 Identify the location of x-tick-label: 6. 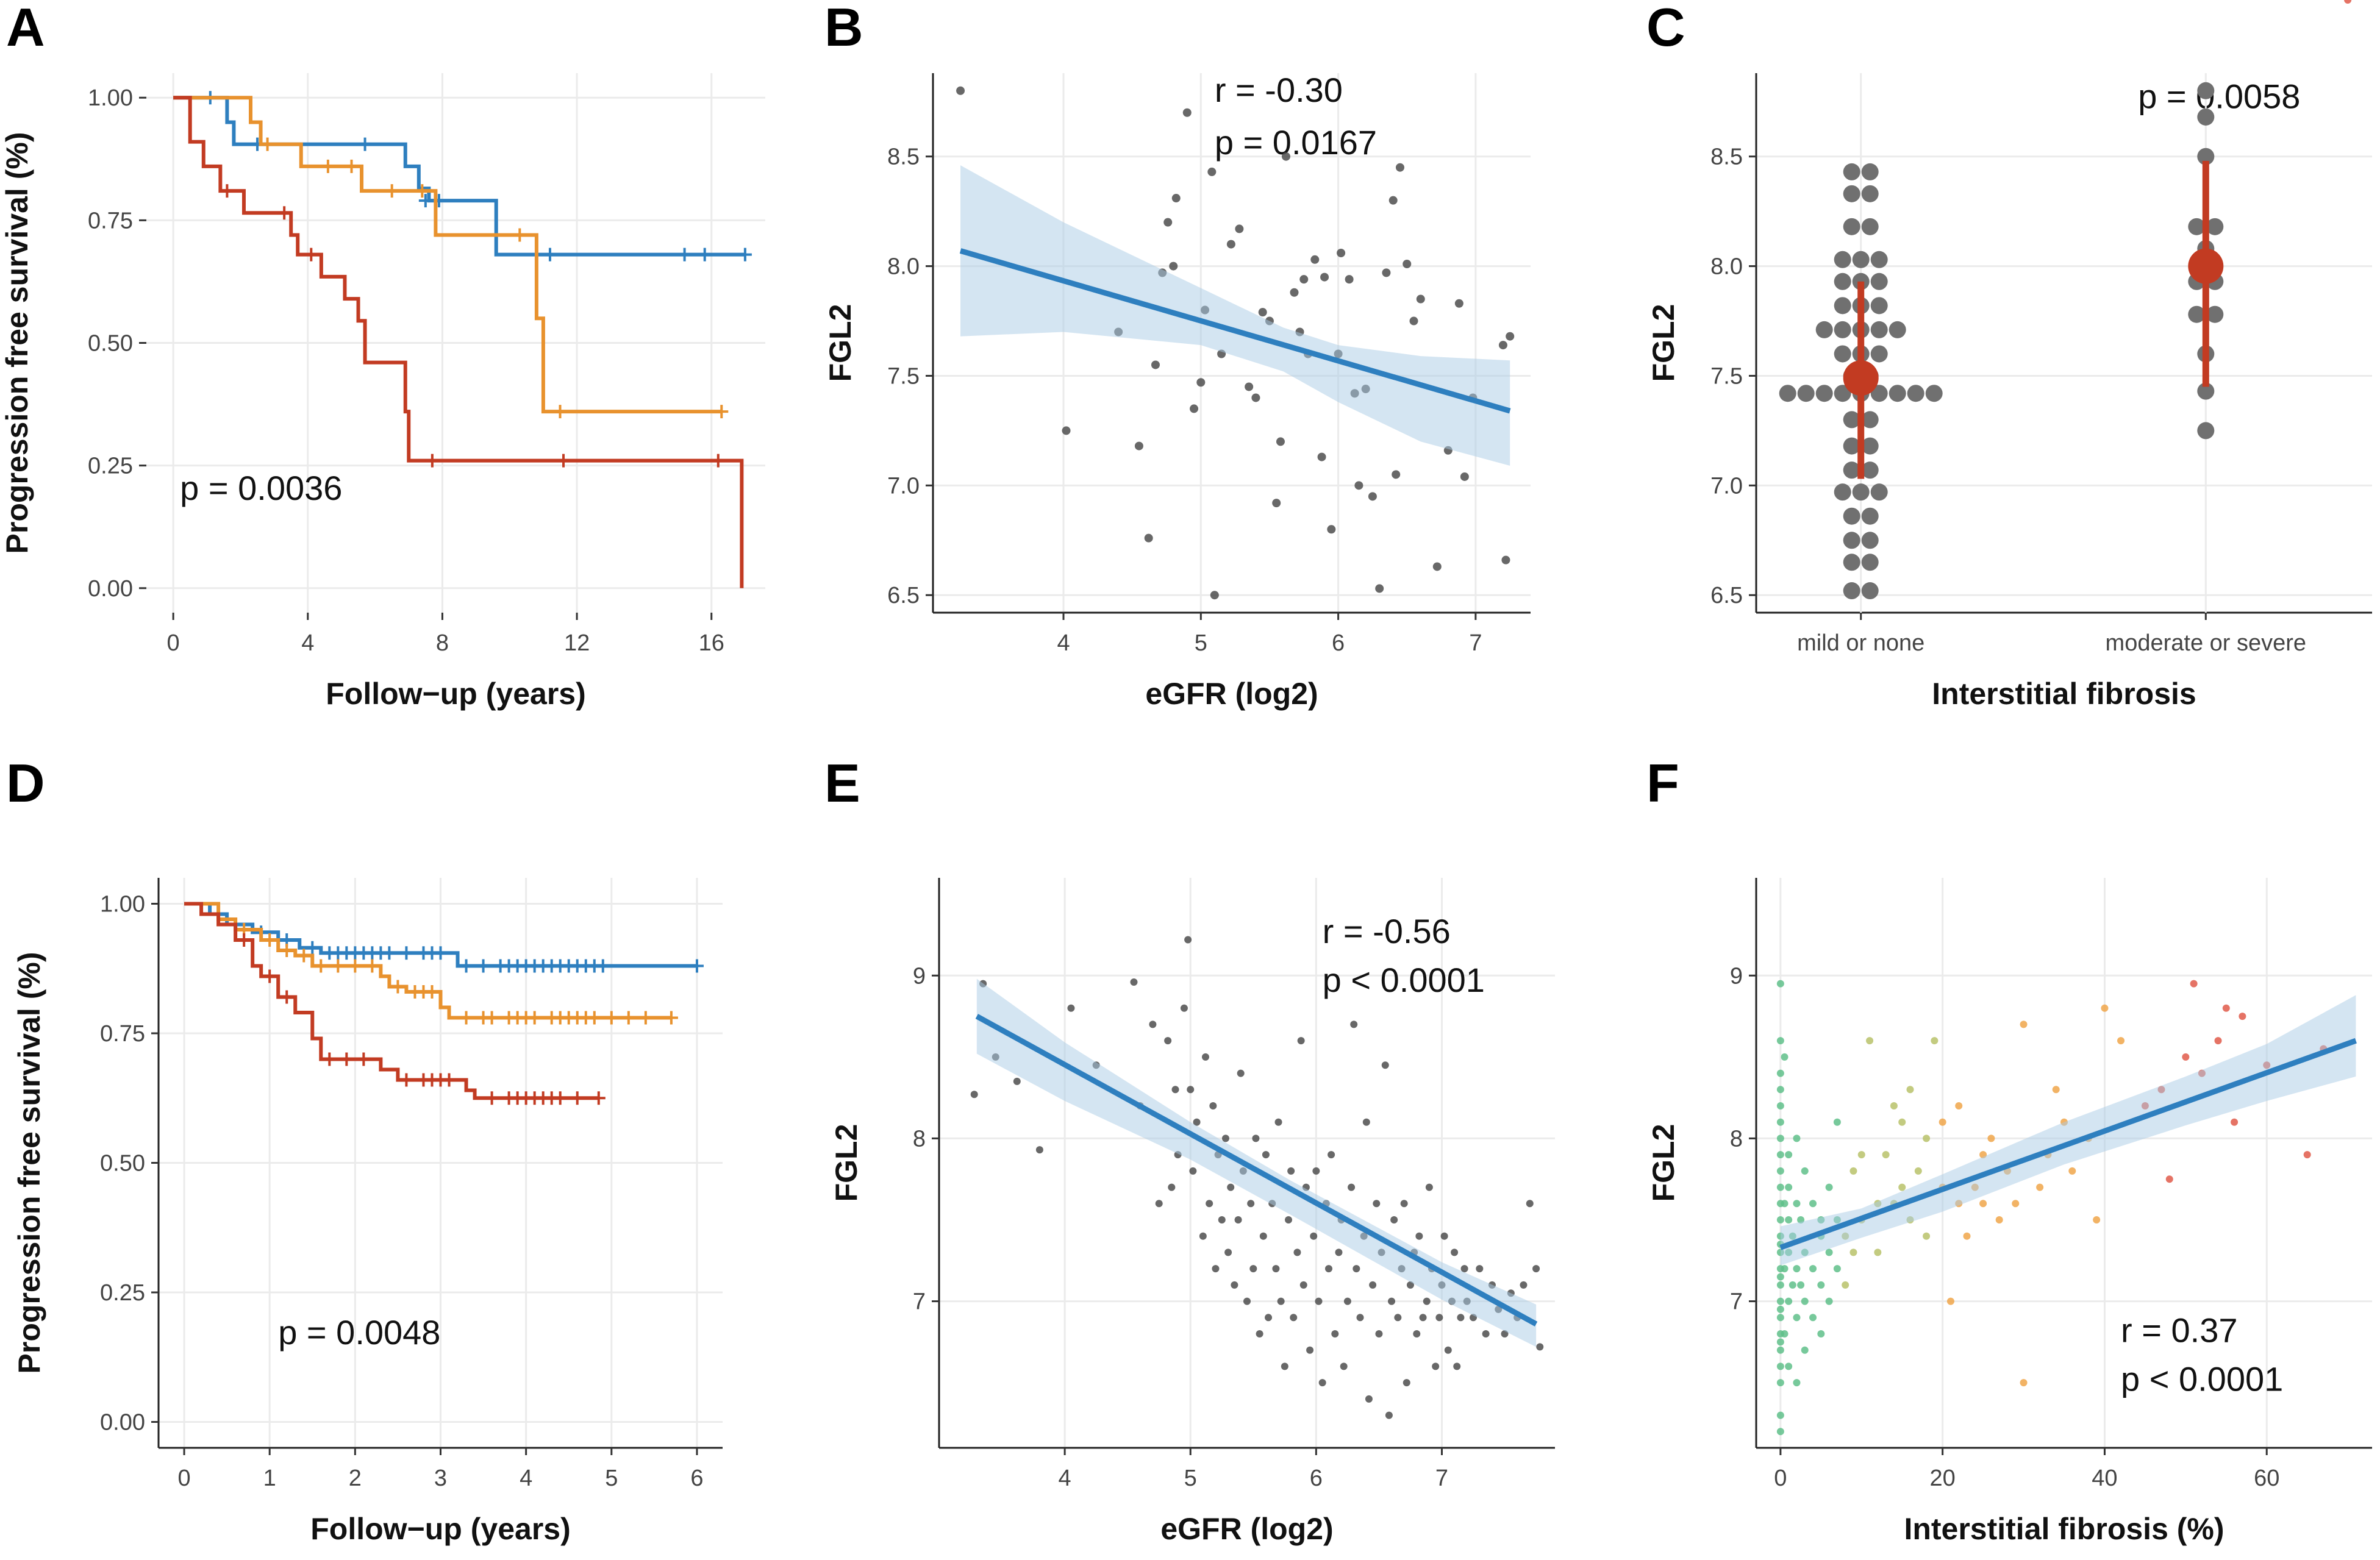
(696, 1478).